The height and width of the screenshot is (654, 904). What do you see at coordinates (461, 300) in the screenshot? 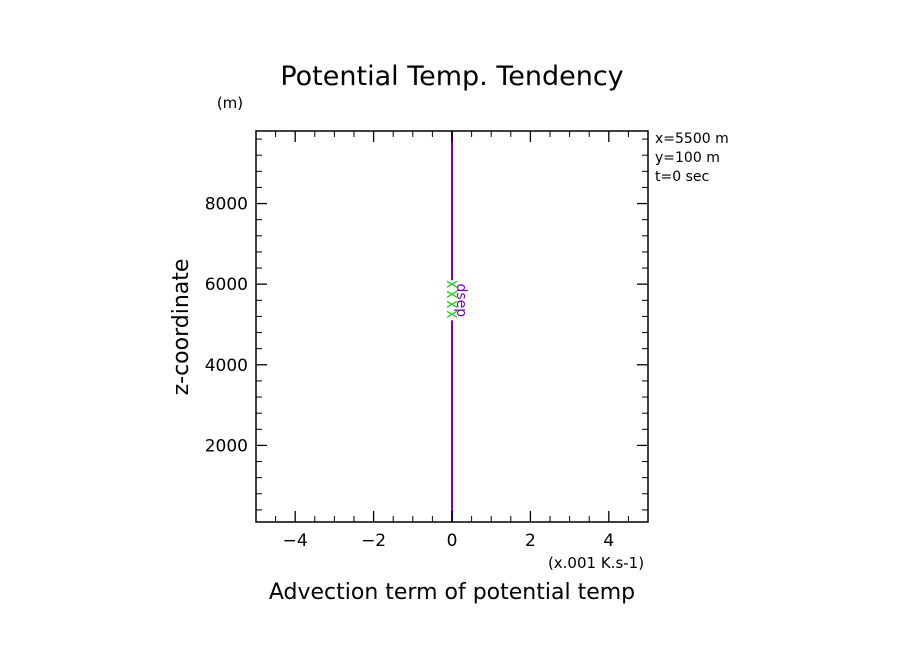
I see `annotation-label: dsep` at bounding box center [461, 300].